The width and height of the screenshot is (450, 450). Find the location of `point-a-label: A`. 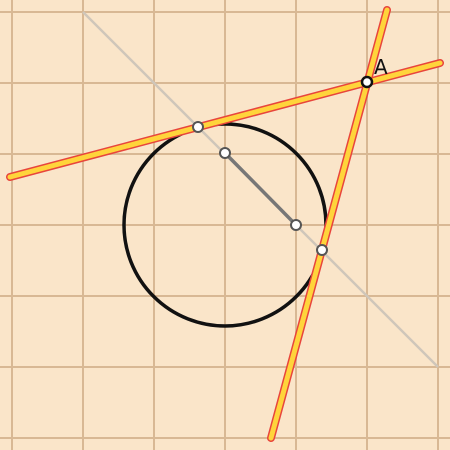

point-a-label: A is located at coordinates (381, 67).